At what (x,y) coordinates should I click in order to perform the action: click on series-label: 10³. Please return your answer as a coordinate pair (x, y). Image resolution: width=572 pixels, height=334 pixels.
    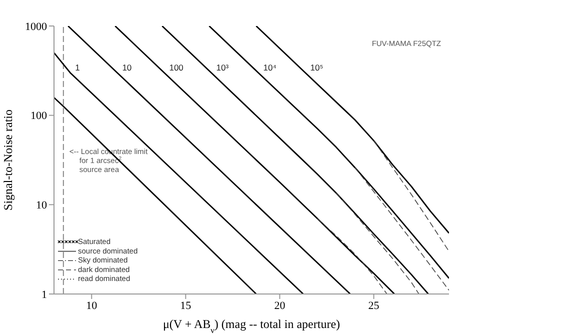
    Looking at the image, I should click on (222, 67).